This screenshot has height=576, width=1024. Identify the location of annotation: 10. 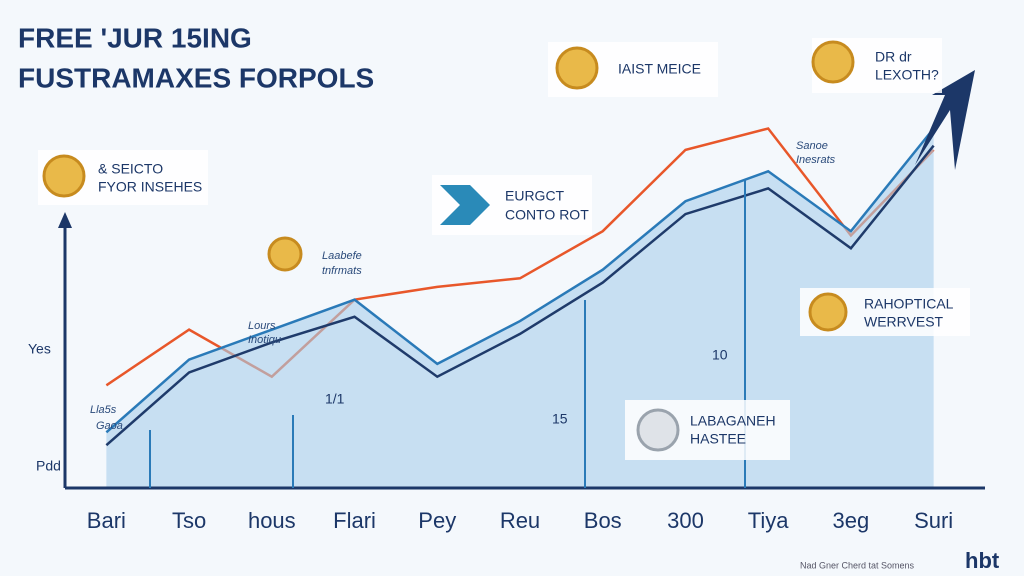
(720, 355).